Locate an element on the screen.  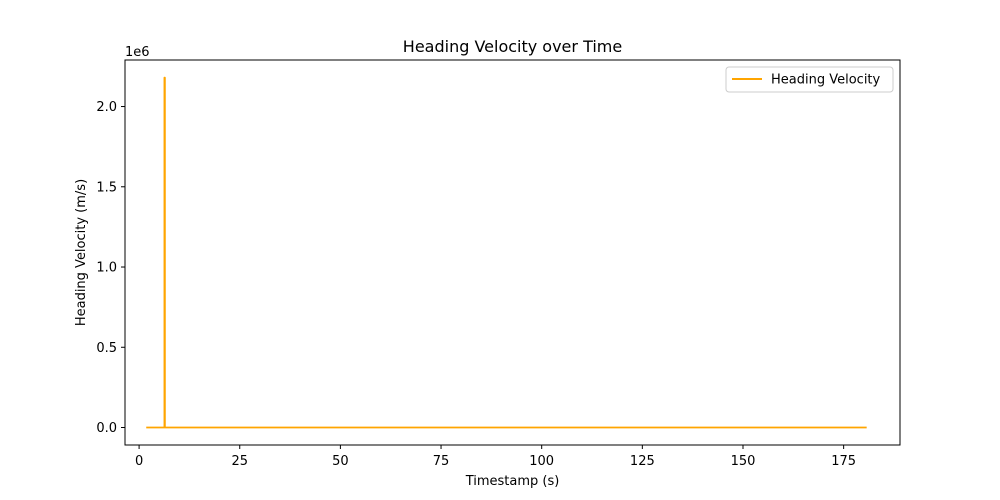
x-tick-label: 75 is located at coordinates (441, 461).